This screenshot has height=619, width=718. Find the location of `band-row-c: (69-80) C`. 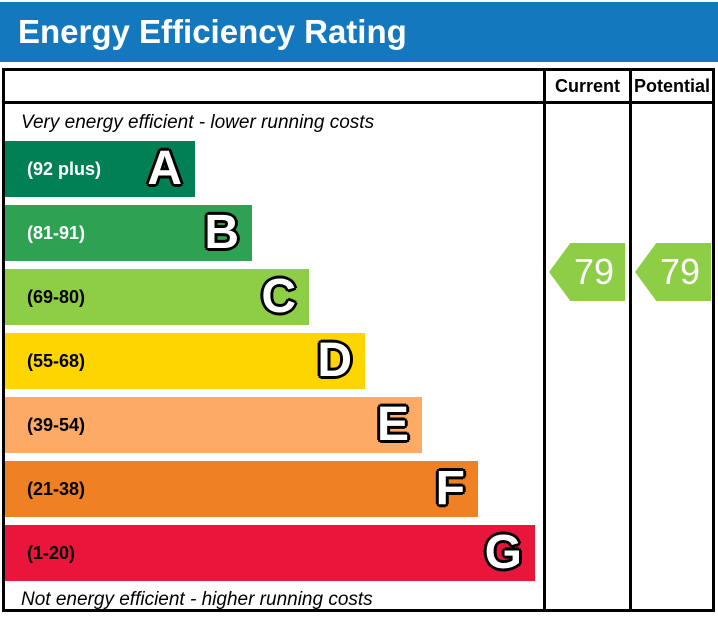

band-row-c: (69-80) C is located at coordinates (274, 297).